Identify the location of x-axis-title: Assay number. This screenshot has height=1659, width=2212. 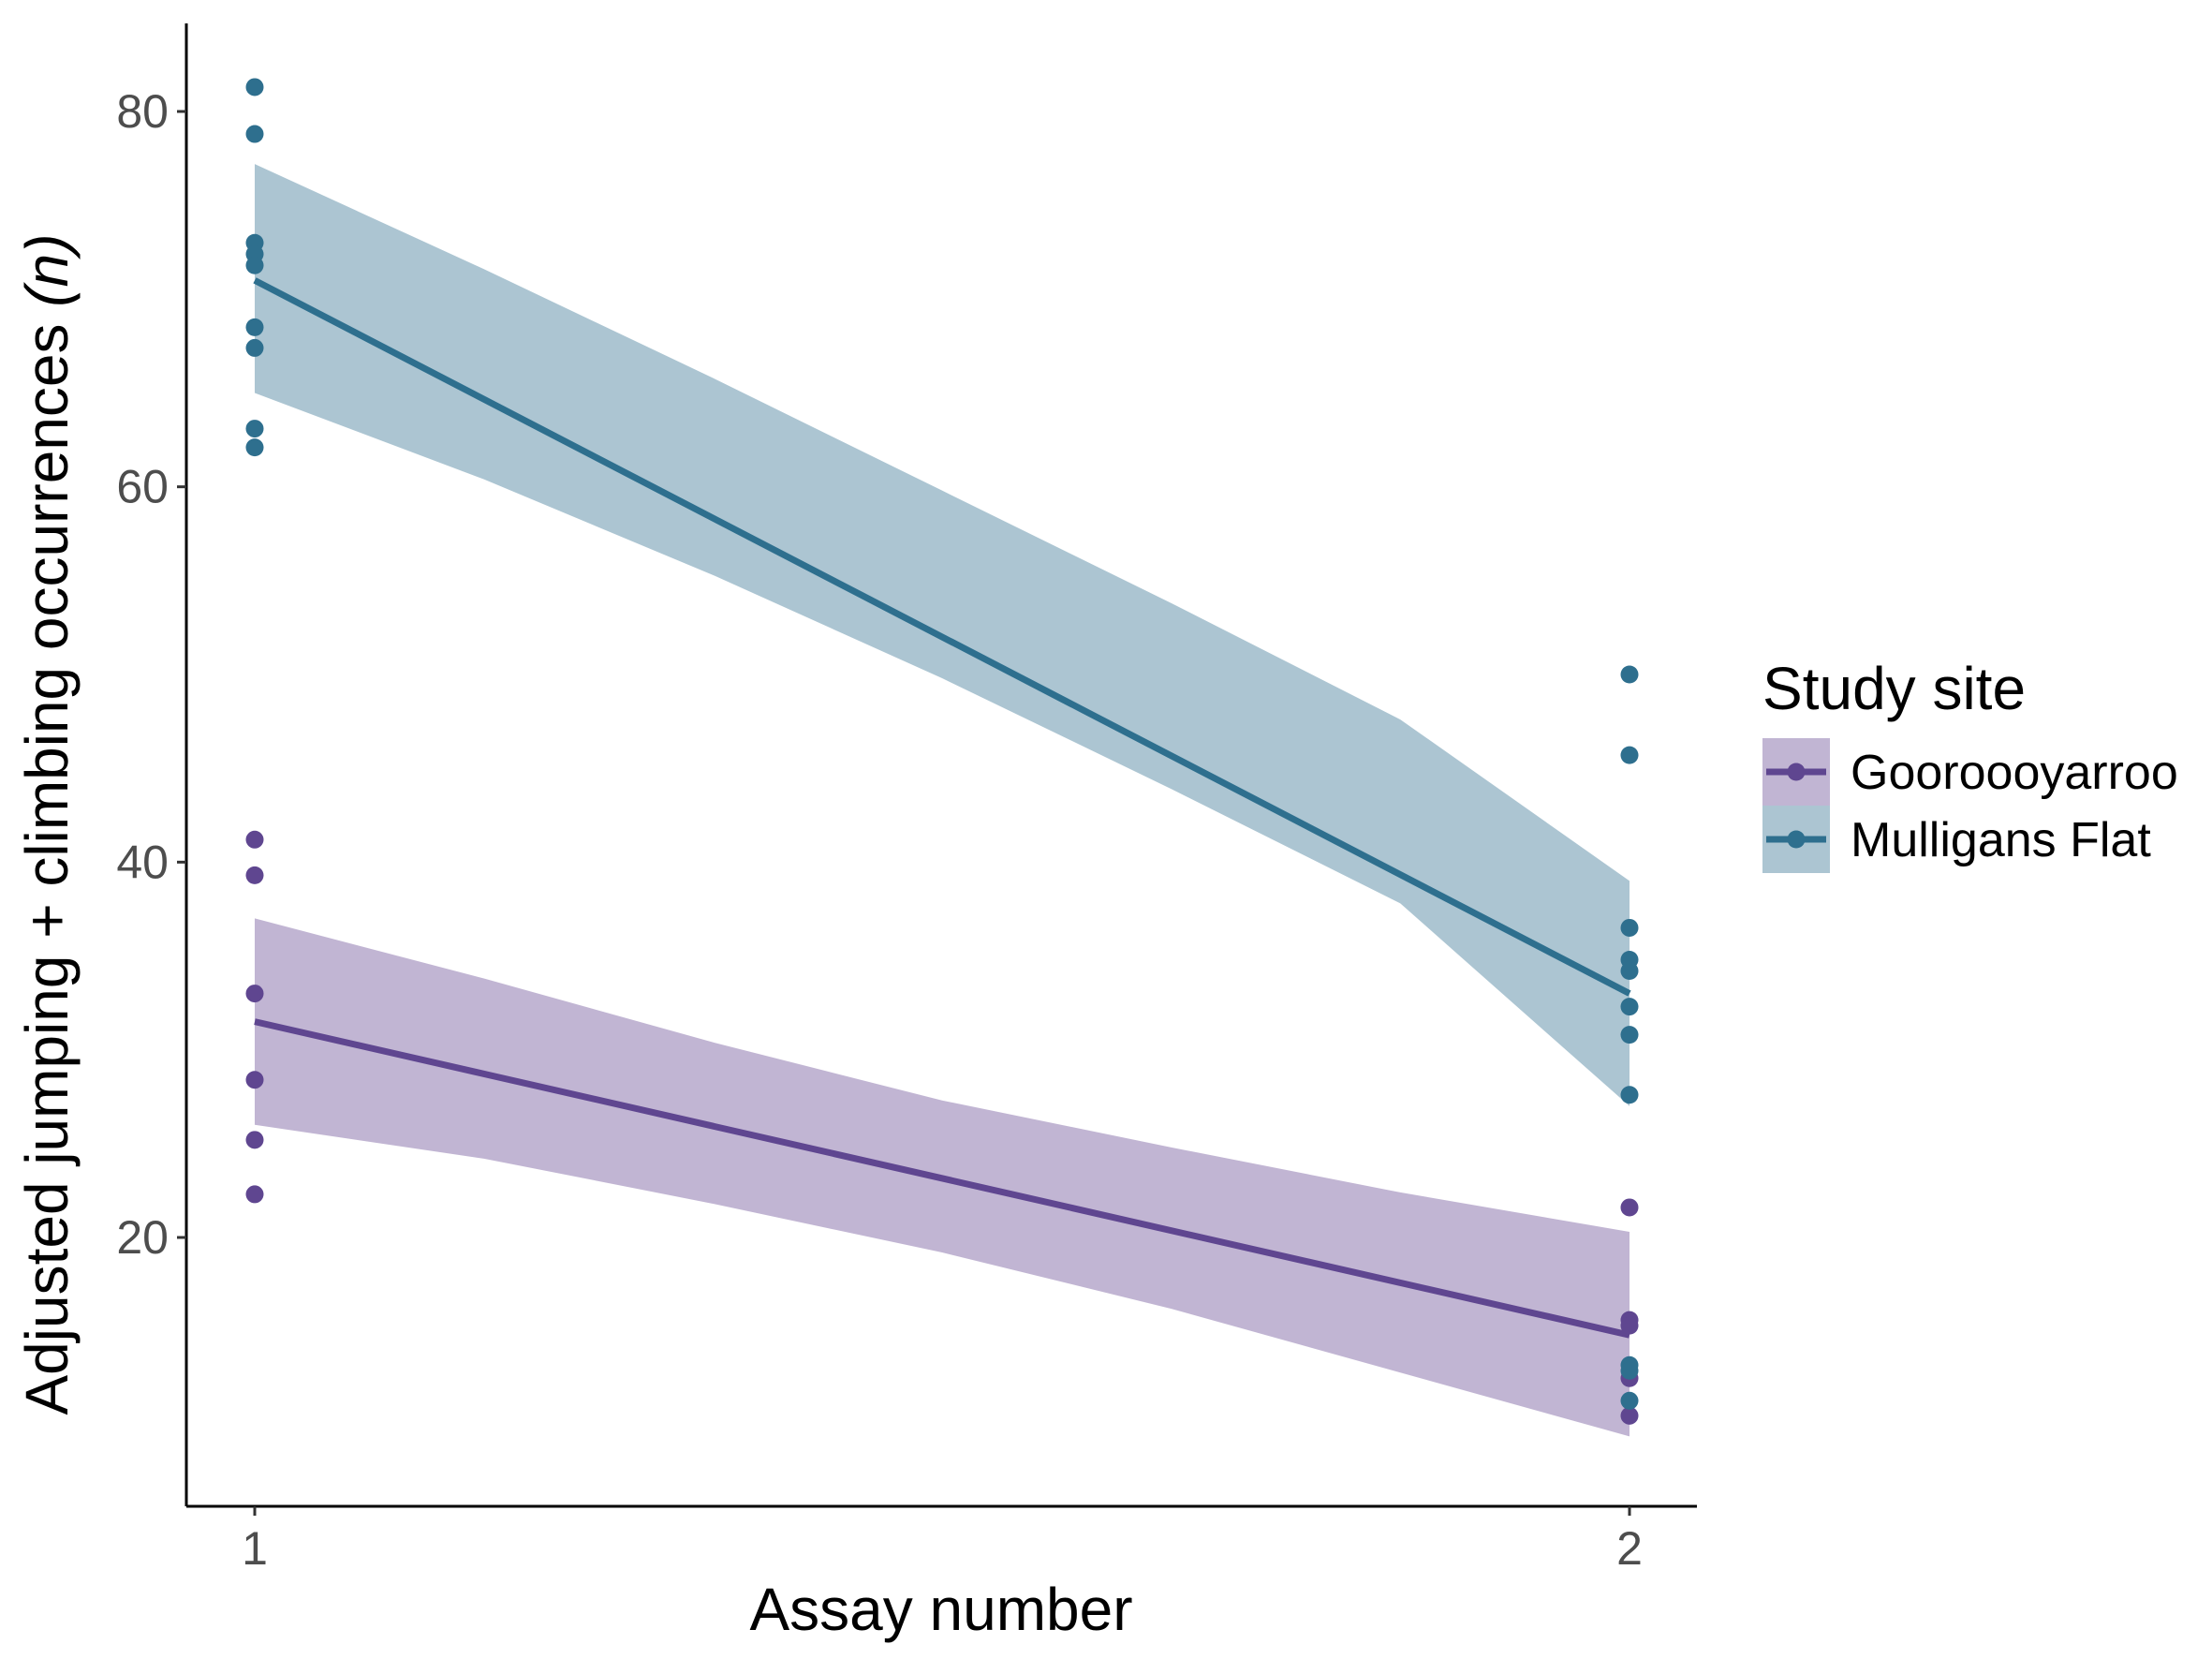
(940, 1610).